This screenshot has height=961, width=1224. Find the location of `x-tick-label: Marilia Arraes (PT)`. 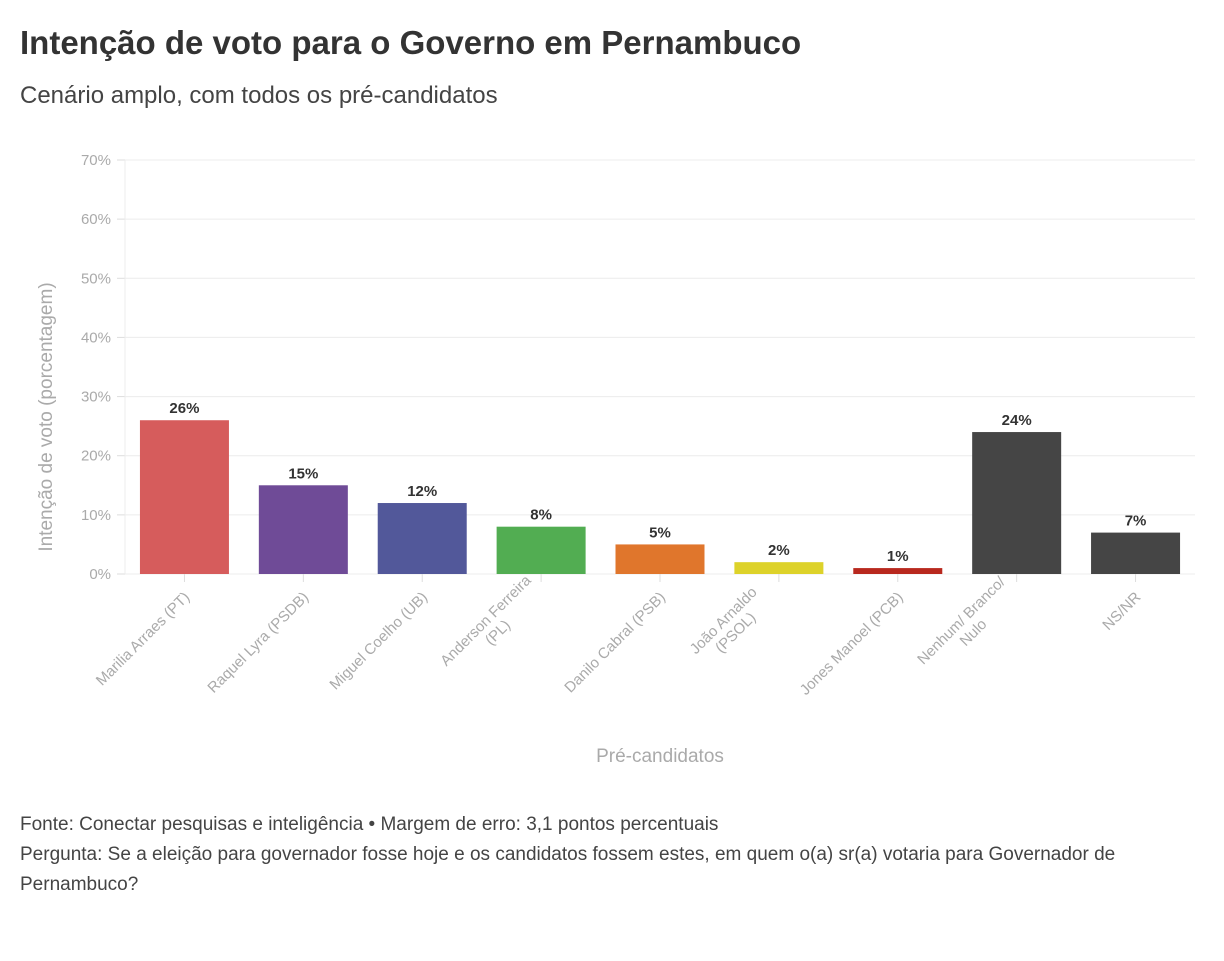

x-tick-label: Marilia Arraes (PT) is located at coordinates (143, 639).